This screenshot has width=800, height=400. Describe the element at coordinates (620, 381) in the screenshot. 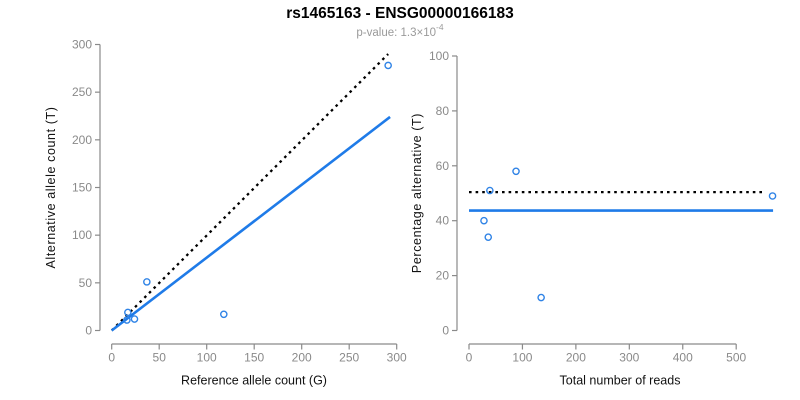

I see `right-x-axis-title: Total number of reads` at that location.